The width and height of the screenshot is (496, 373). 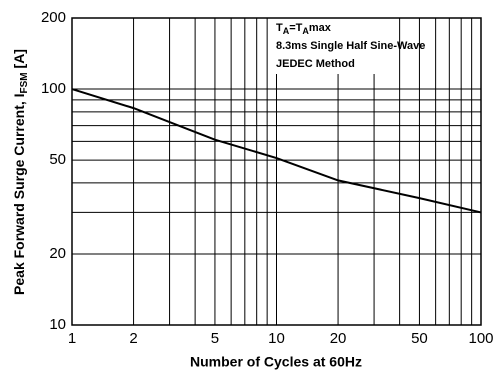 What do you see at coordinates (279, 28) in the screenshot?
I see `annotation-part: T` at bounding box center [279, 28].